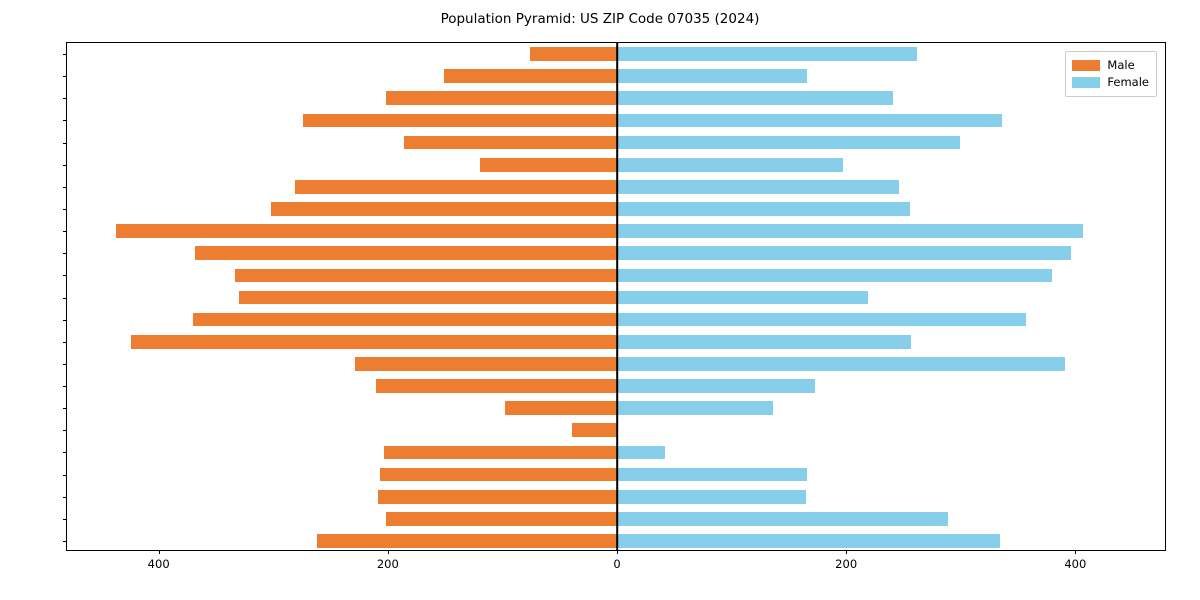 The width and height of the screenshot is (1200, 600). I want to click on legend-item-female: Female, so click(1110, 82).